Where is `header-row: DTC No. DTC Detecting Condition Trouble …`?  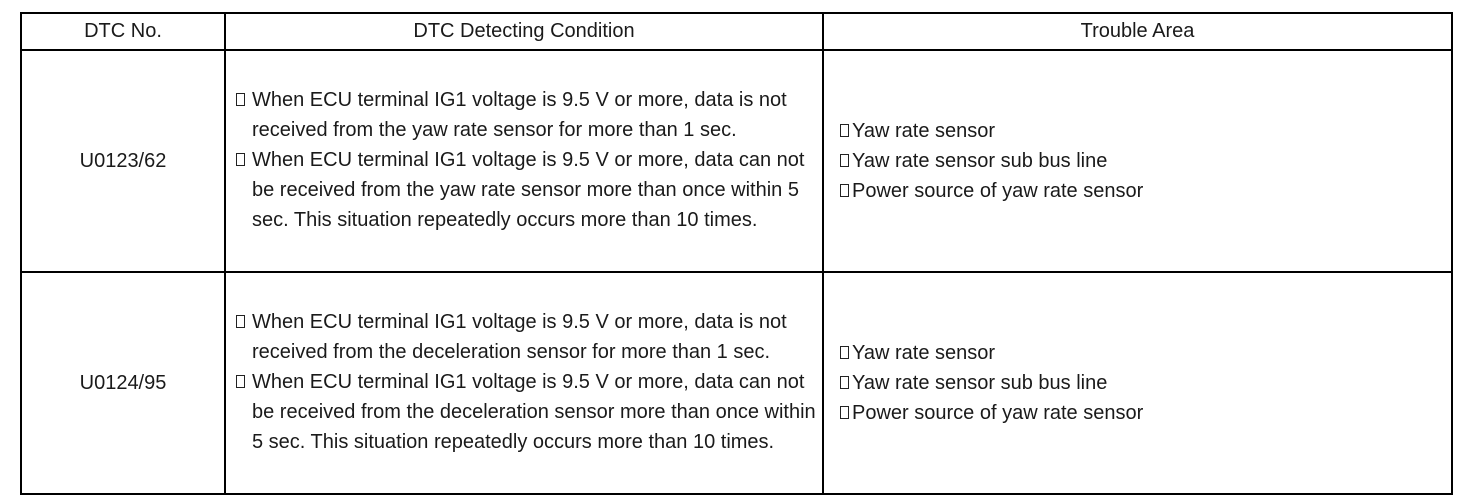 header-row: DTC No. DTC Detecting Condition Trouble … is located at coordinates (736, 31).